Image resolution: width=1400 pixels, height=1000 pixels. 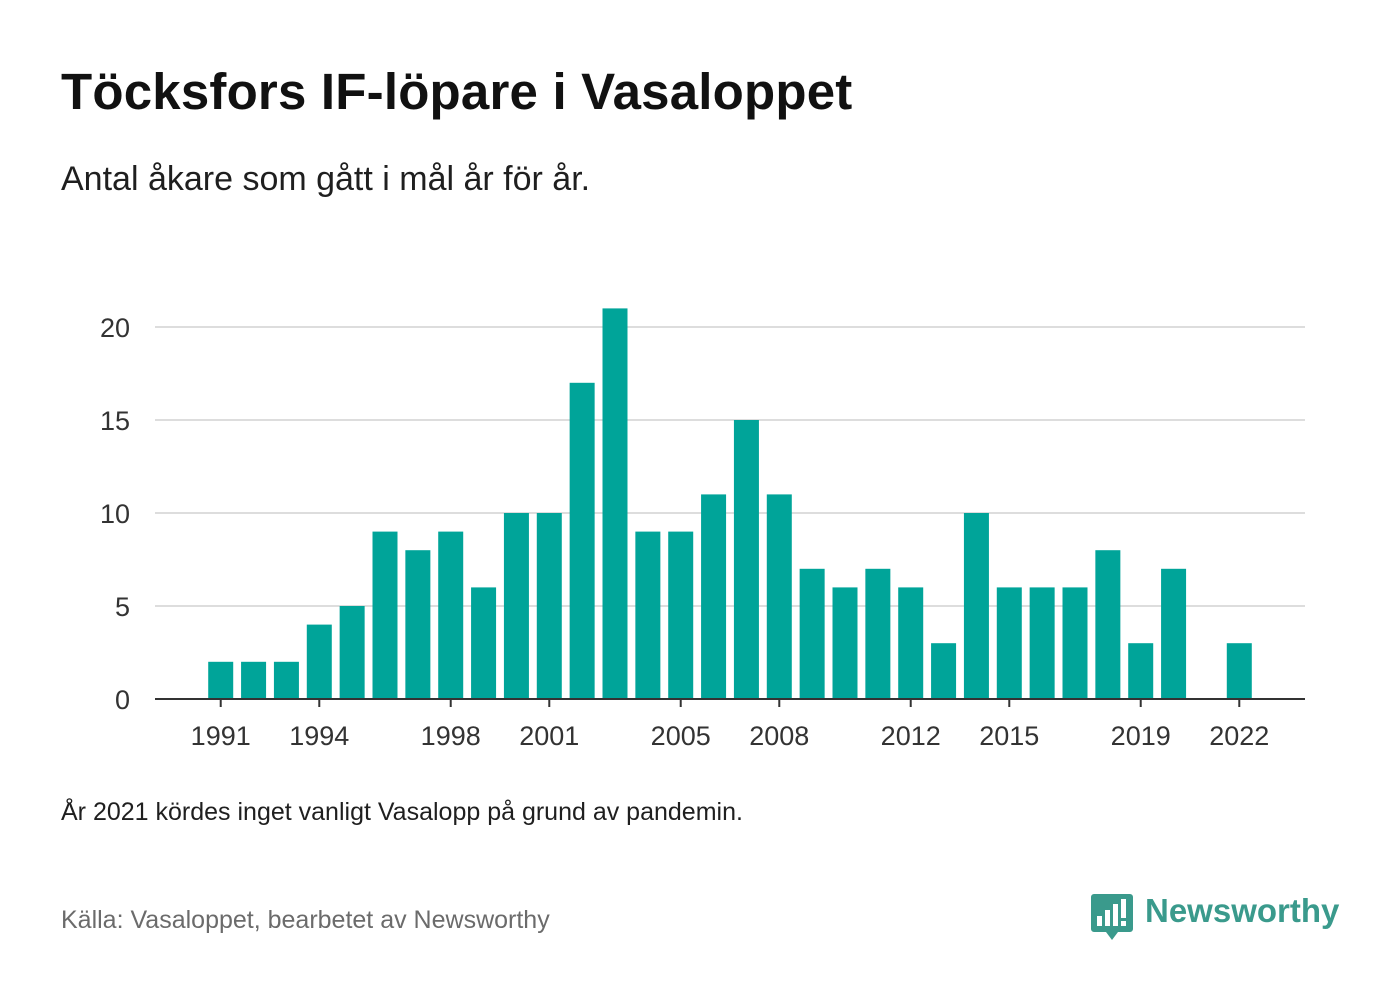 I want to click on bar-2003, so click(x=615, y=503).